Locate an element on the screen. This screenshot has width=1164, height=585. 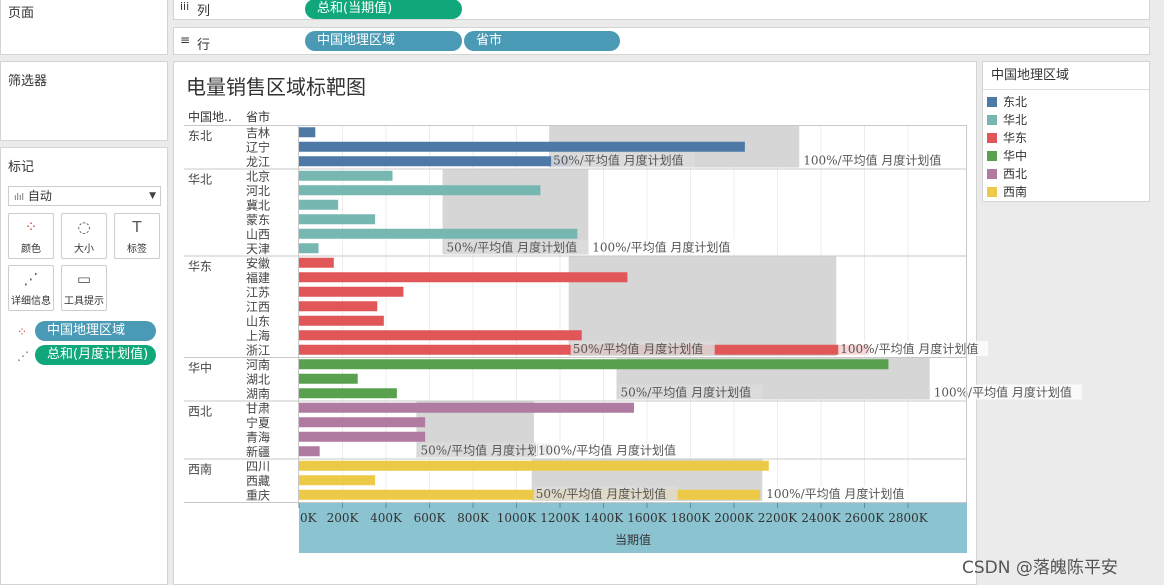
province-label: 河南 is located at coordinates (258, 364).